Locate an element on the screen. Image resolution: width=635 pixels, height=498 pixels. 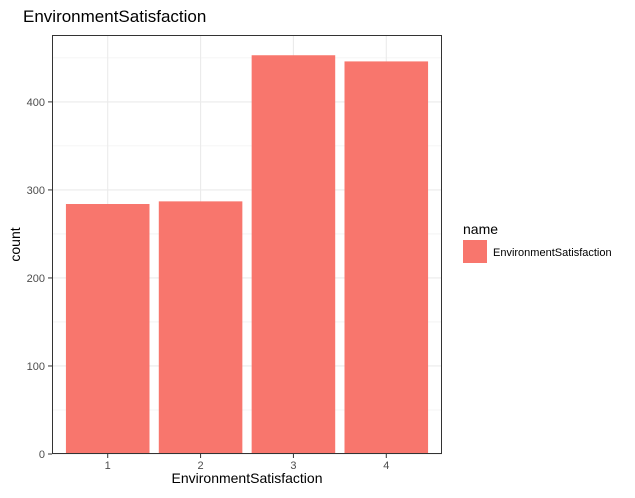
x-tick-label: 3 is located at coordinates (293, 466).